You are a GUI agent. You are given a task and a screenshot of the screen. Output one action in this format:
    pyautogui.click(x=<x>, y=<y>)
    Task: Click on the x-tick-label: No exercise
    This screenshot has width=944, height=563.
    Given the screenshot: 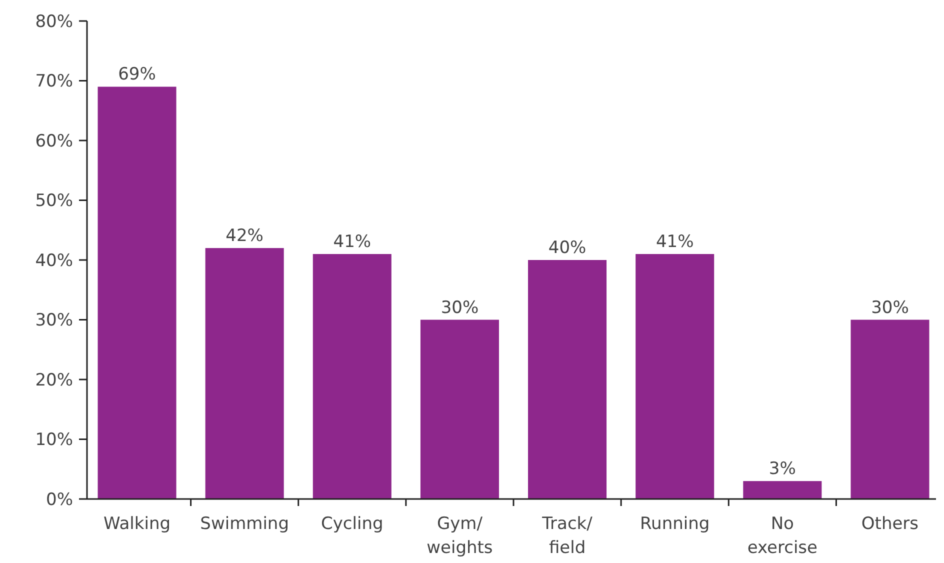 What is the action you would take?
    pyautogui.click(x=782, y=536)
    